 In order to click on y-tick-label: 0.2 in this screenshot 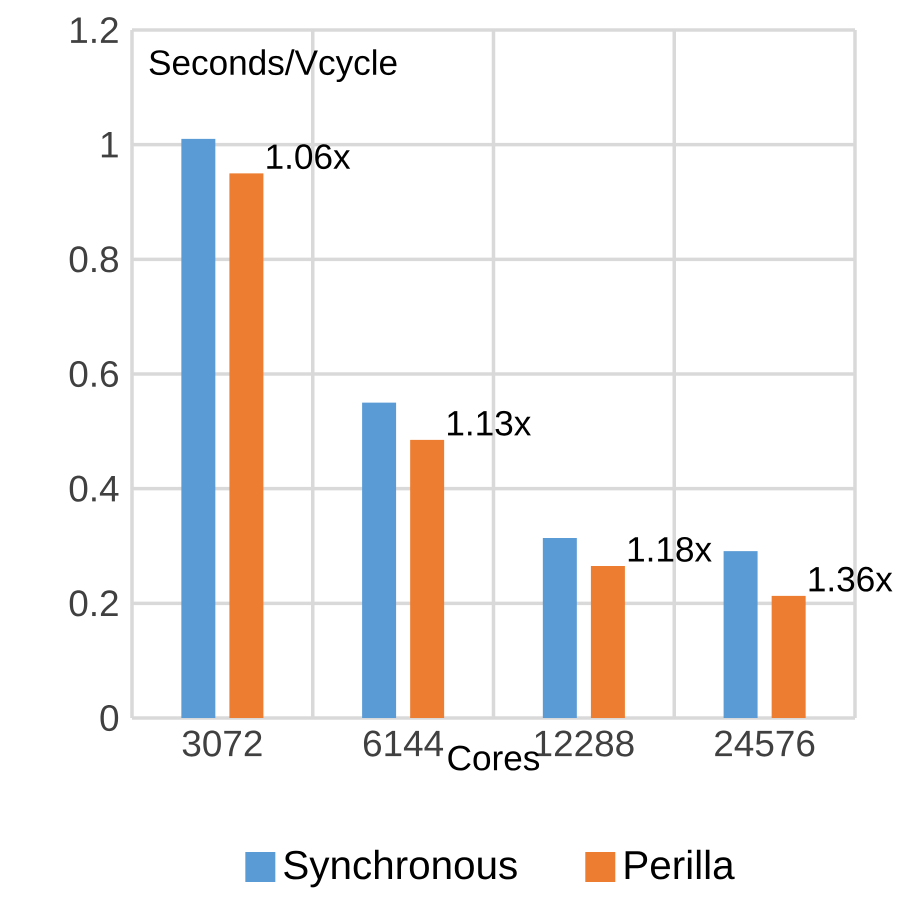, I will do `click(94, 603)`.